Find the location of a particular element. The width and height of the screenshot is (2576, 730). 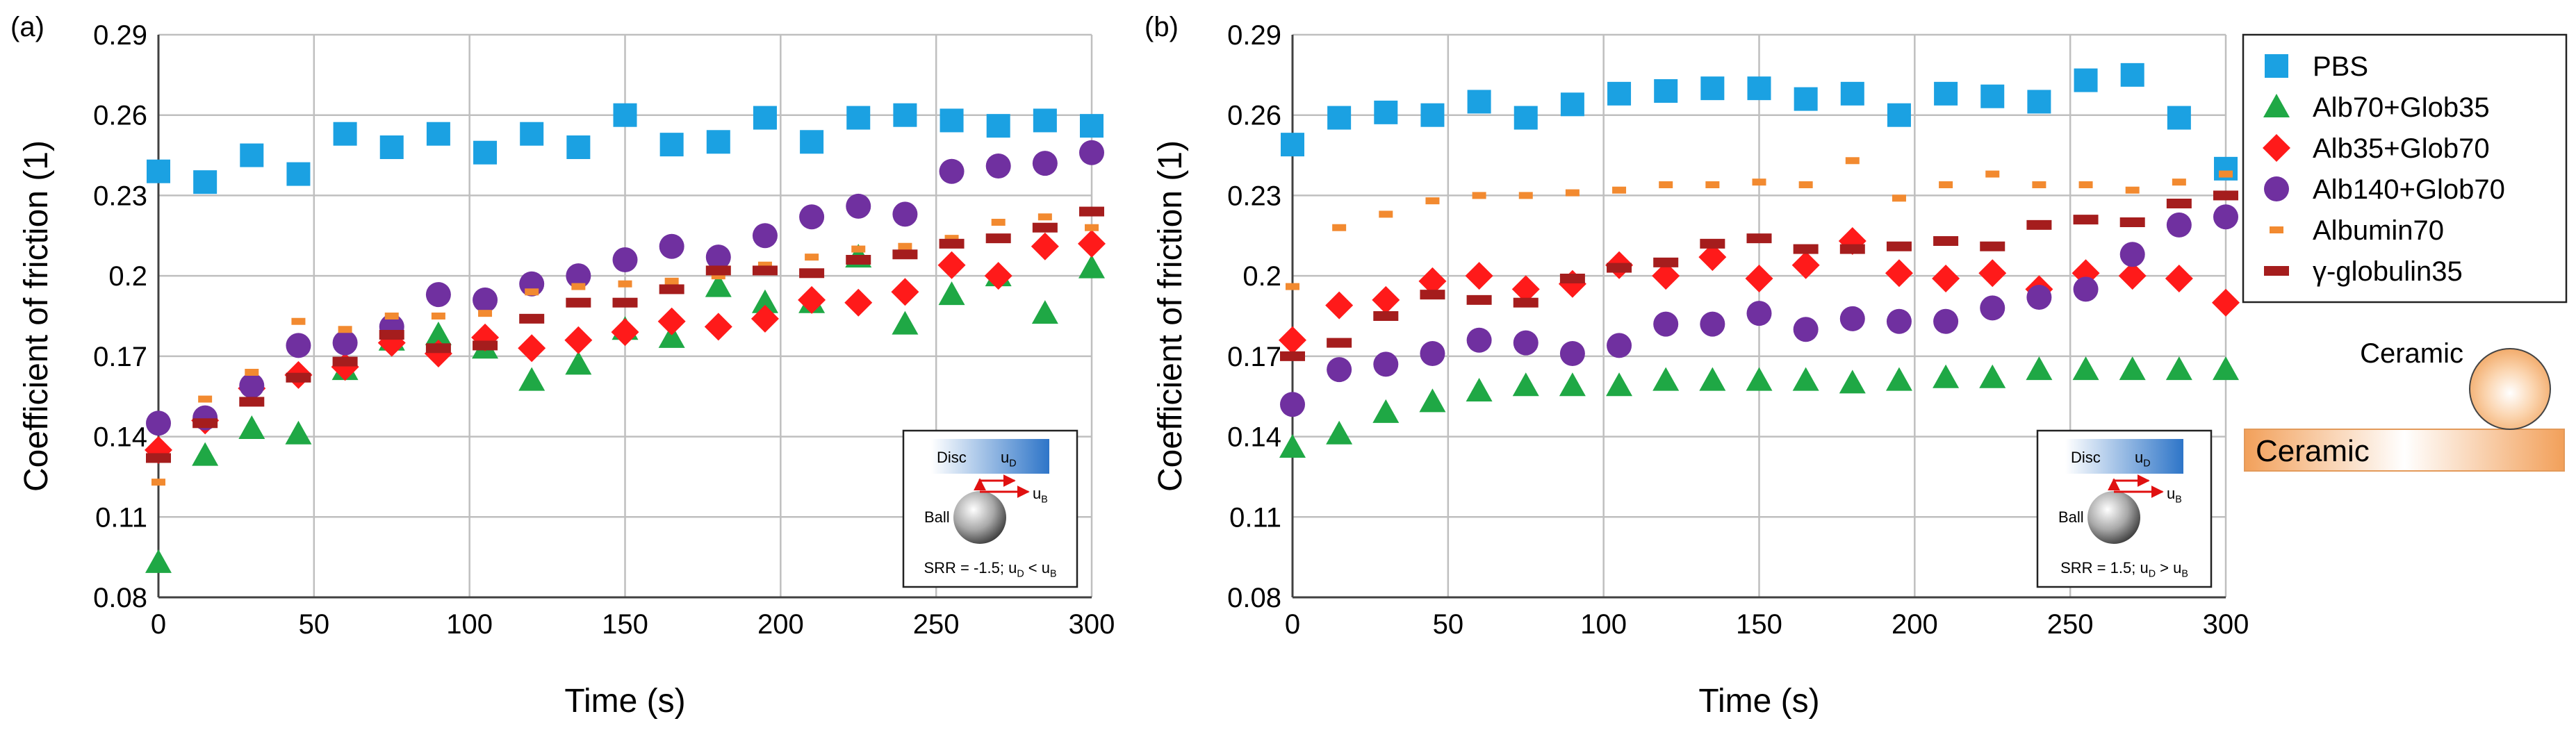

legend-label: Albumin70 is located at coordinates (2378, 230).